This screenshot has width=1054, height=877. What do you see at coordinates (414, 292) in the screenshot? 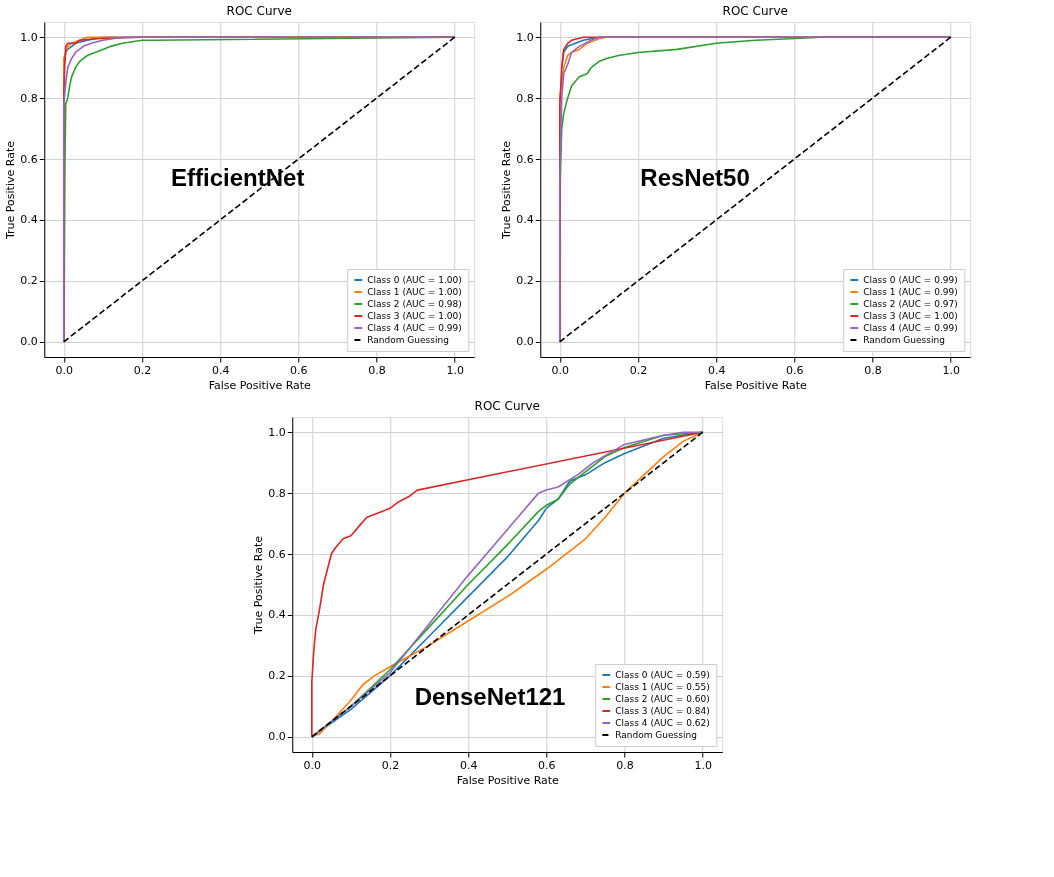
I see `legend-label: Class 1 (AUC = 1.00)` at bounding box center [414, 292].